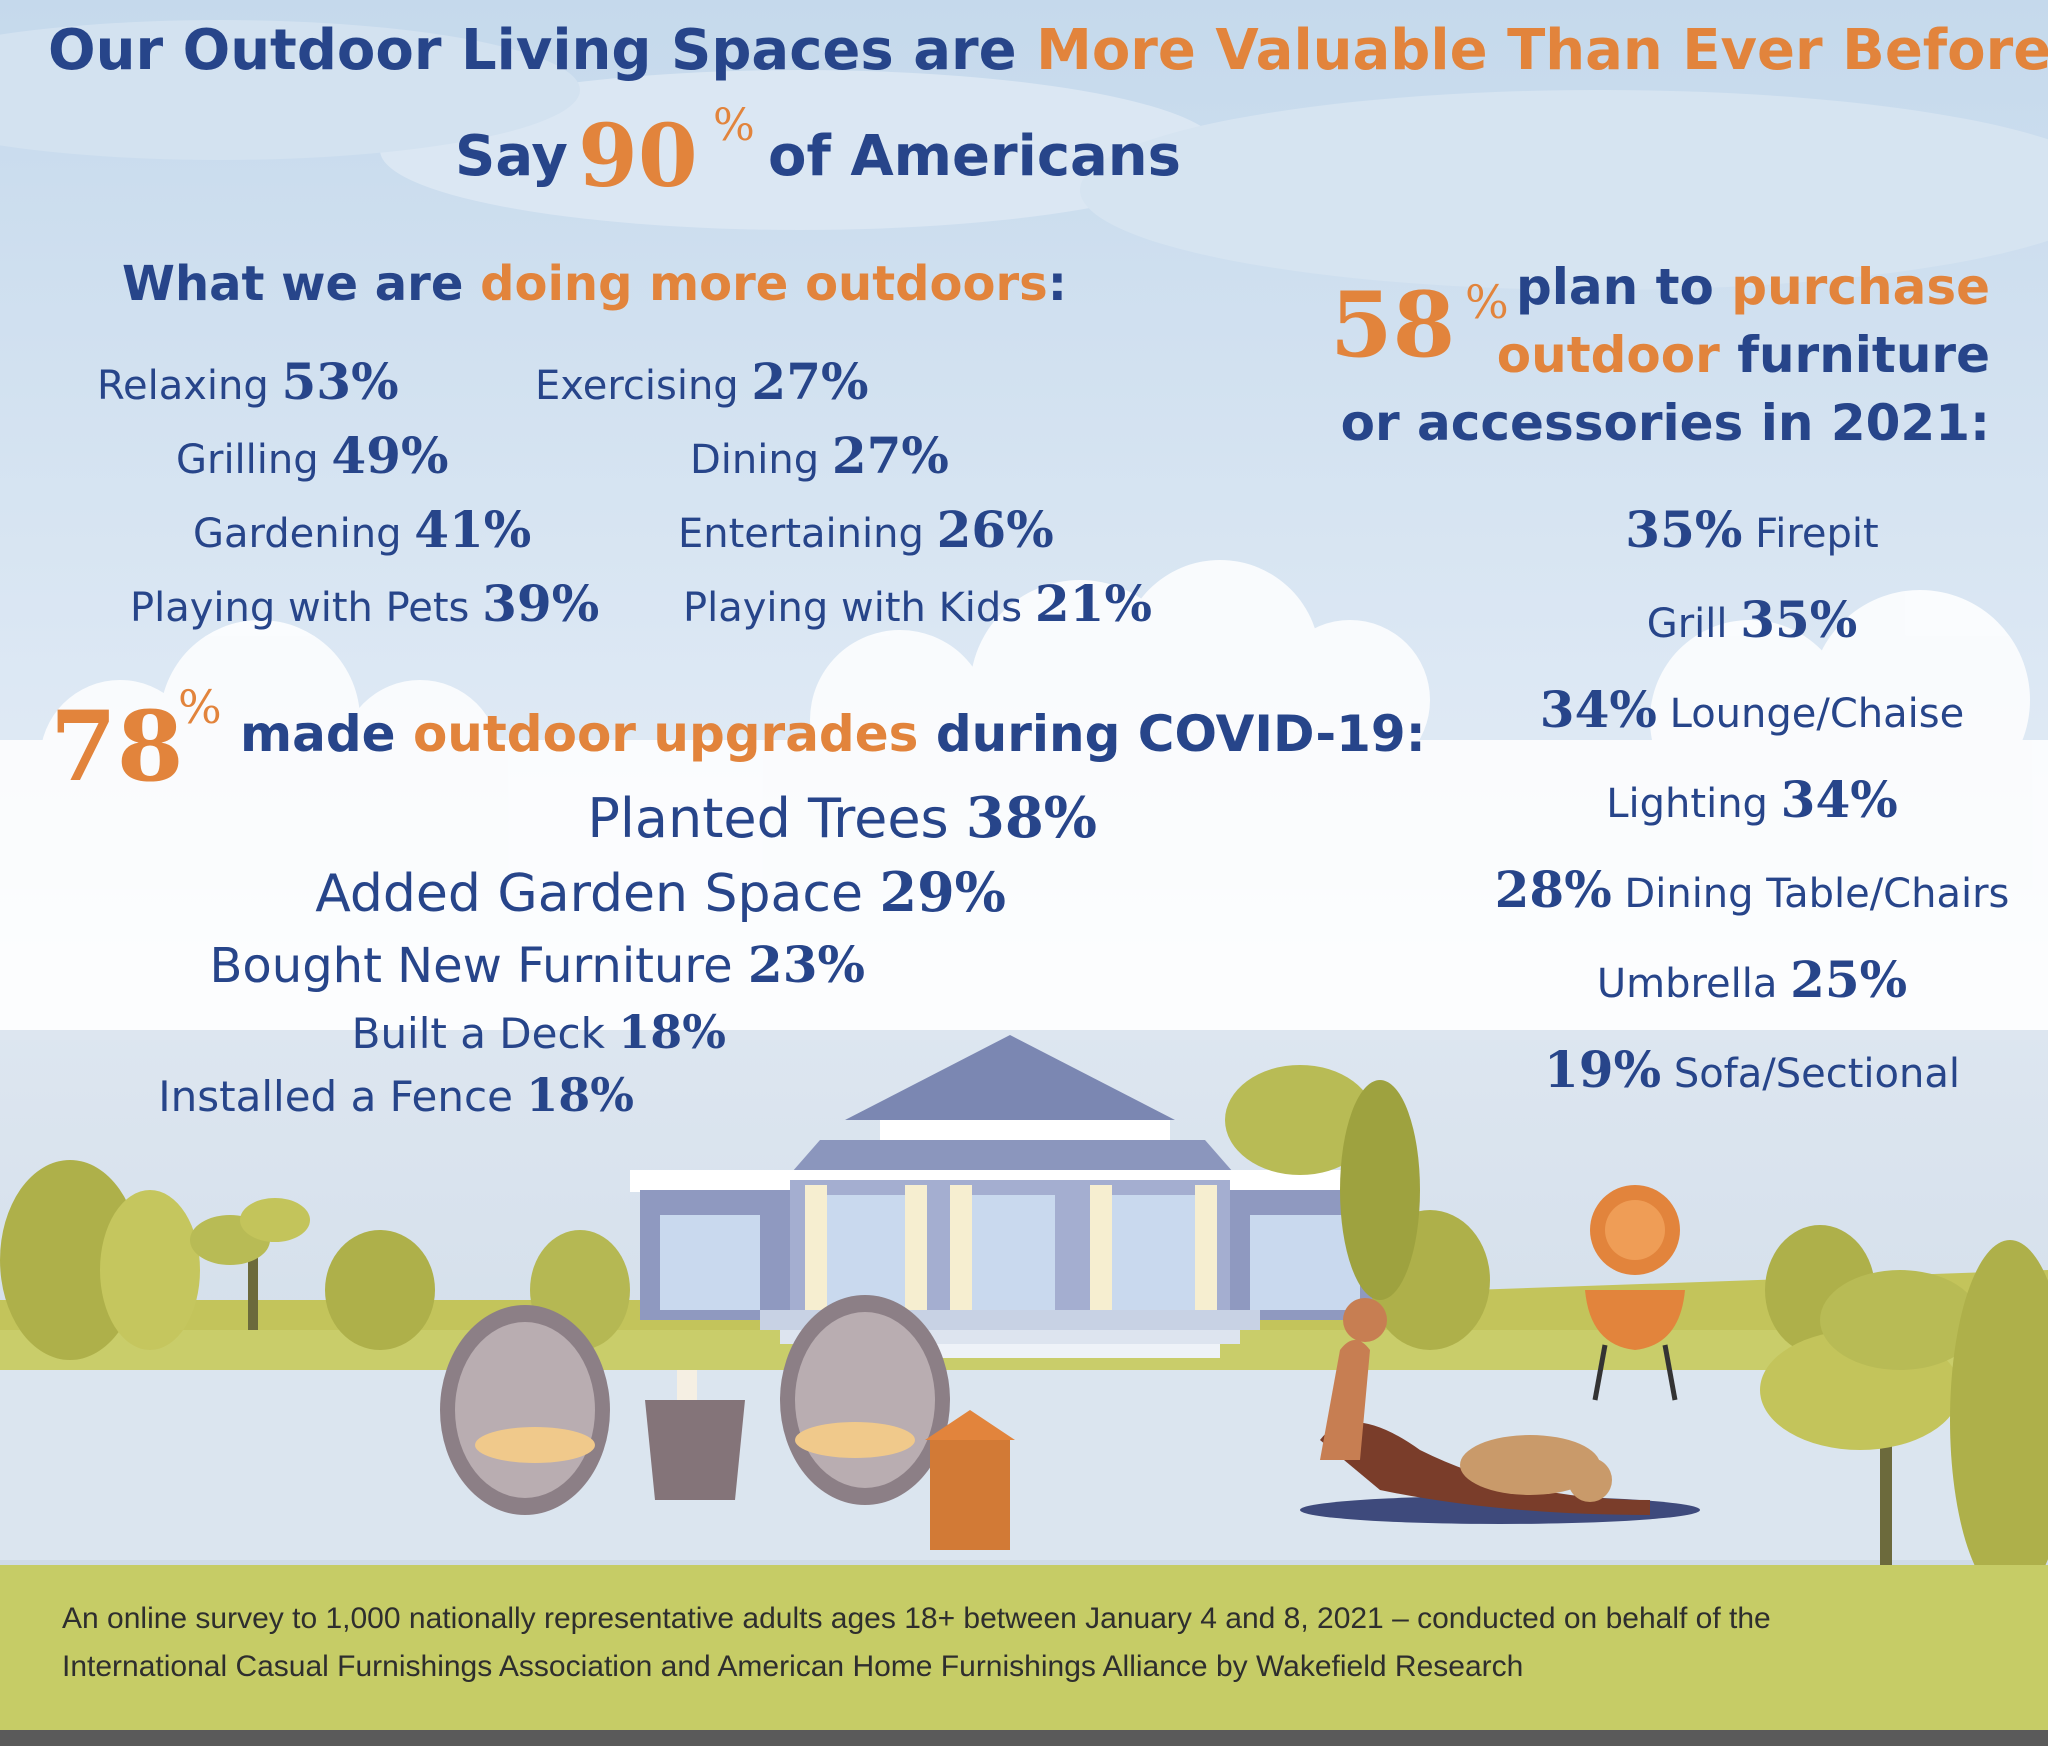 The height and width of the screenshot is (1746, 2048). I want to click on item-label: Installed a Fence, so click(335, 1096).